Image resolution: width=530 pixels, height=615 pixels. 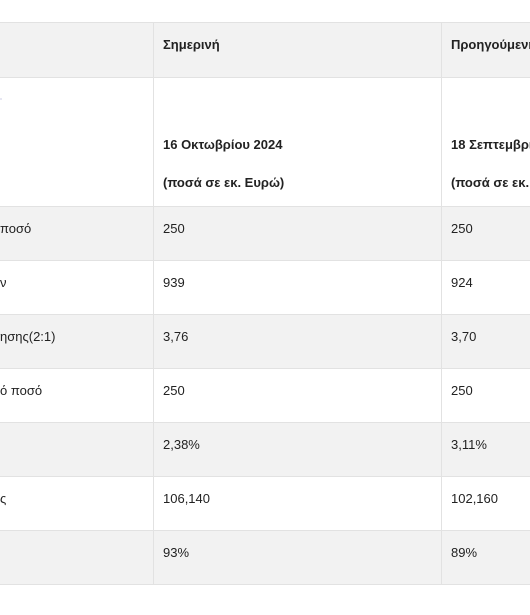 I want to click on table-row: ς 106,140 102,160, so click(x=265, y=504).